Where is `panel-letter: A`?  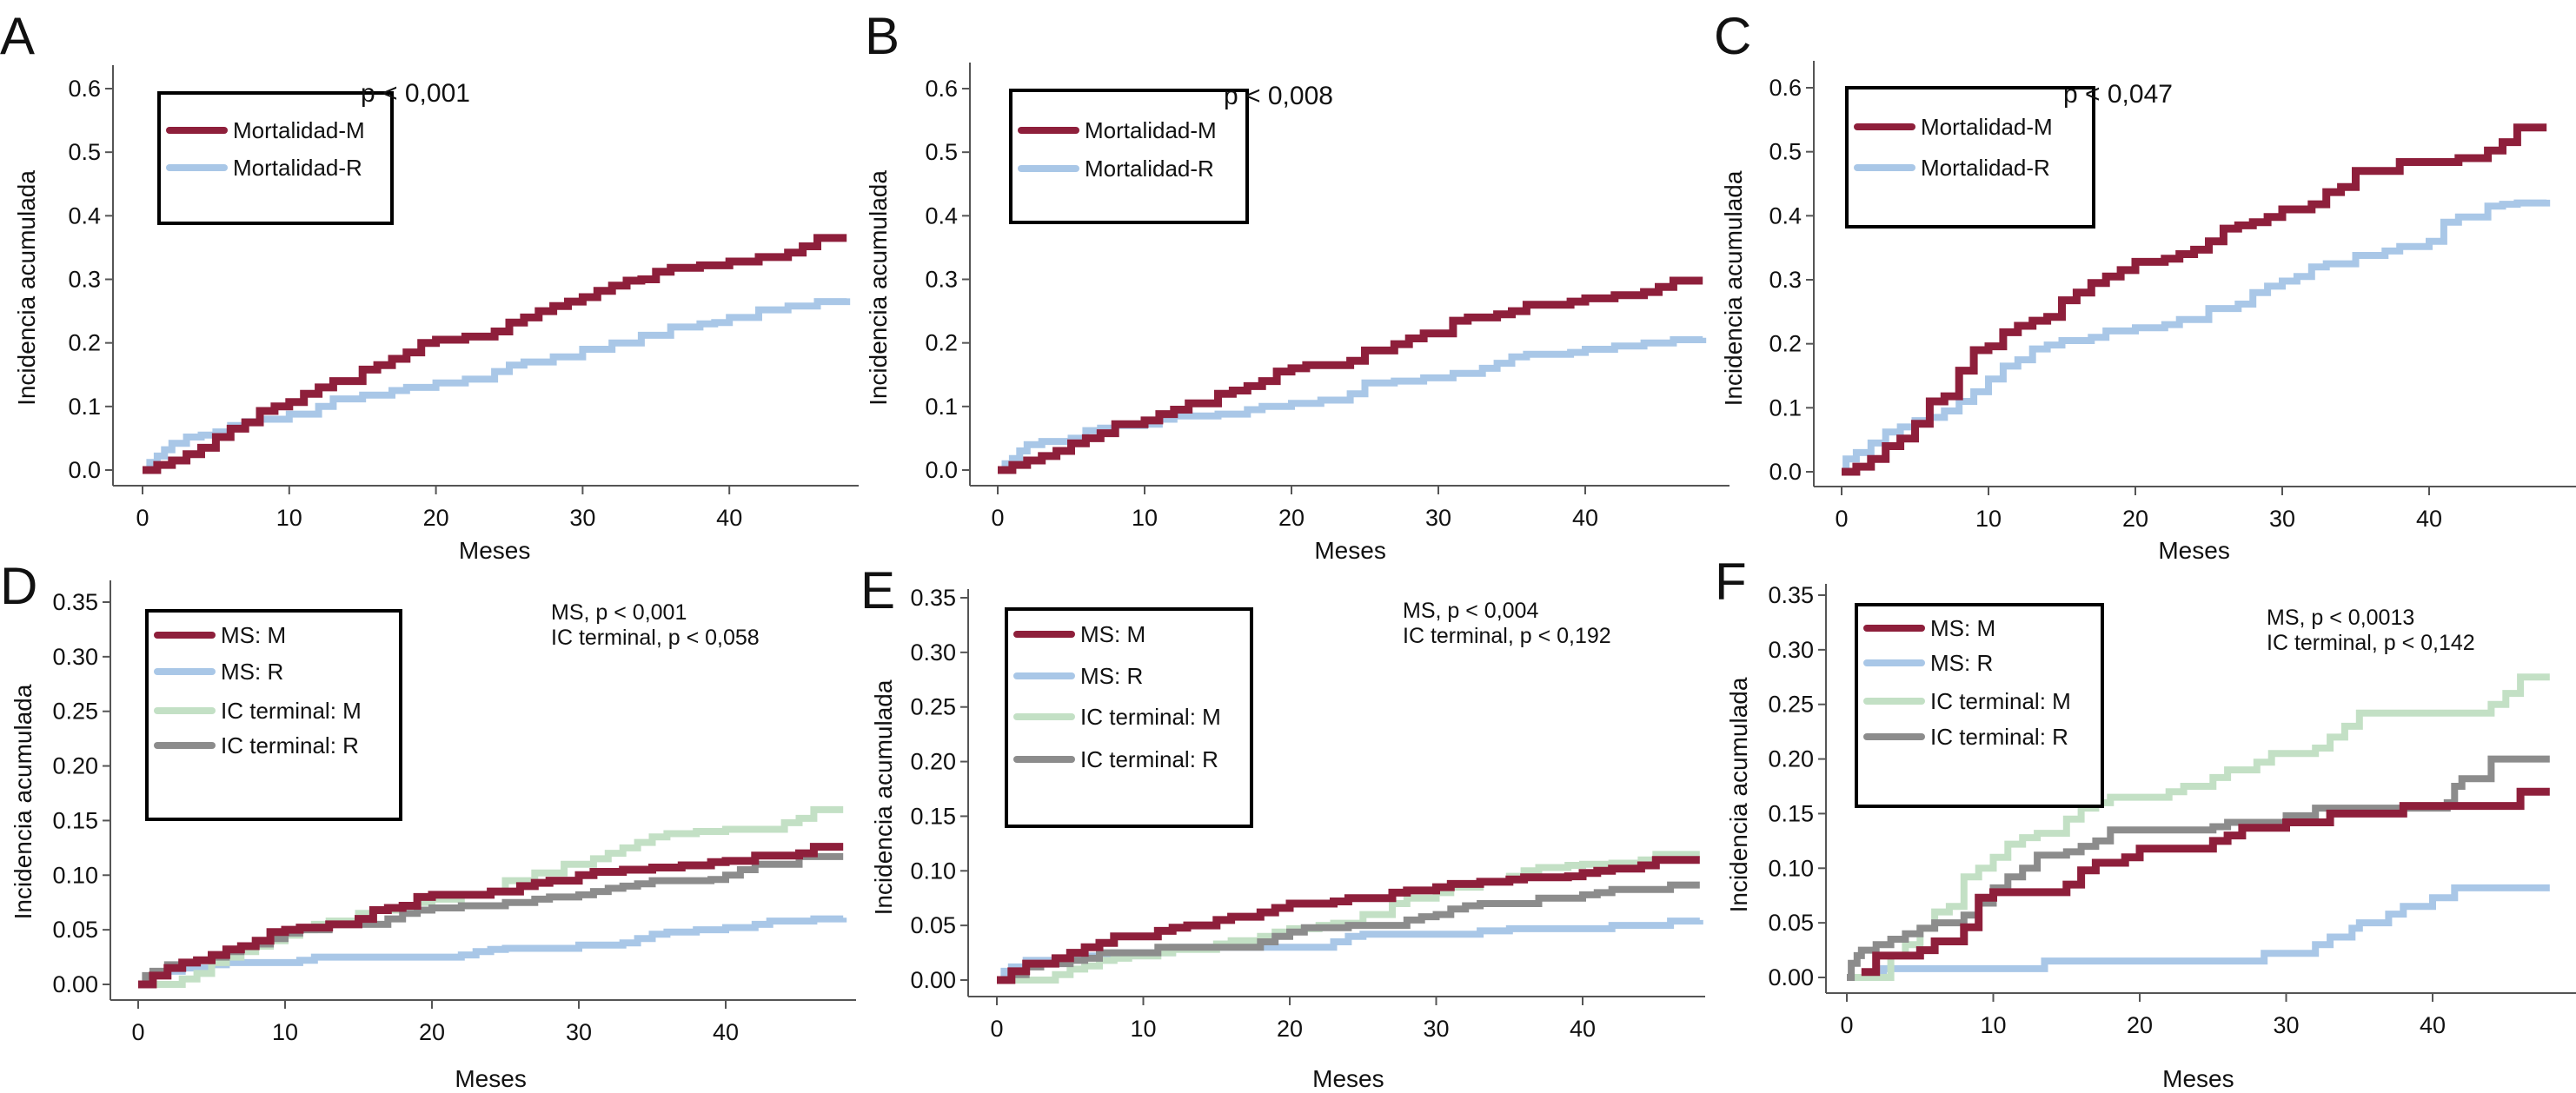 panel-letter: A is located at coordinates (17, 36).